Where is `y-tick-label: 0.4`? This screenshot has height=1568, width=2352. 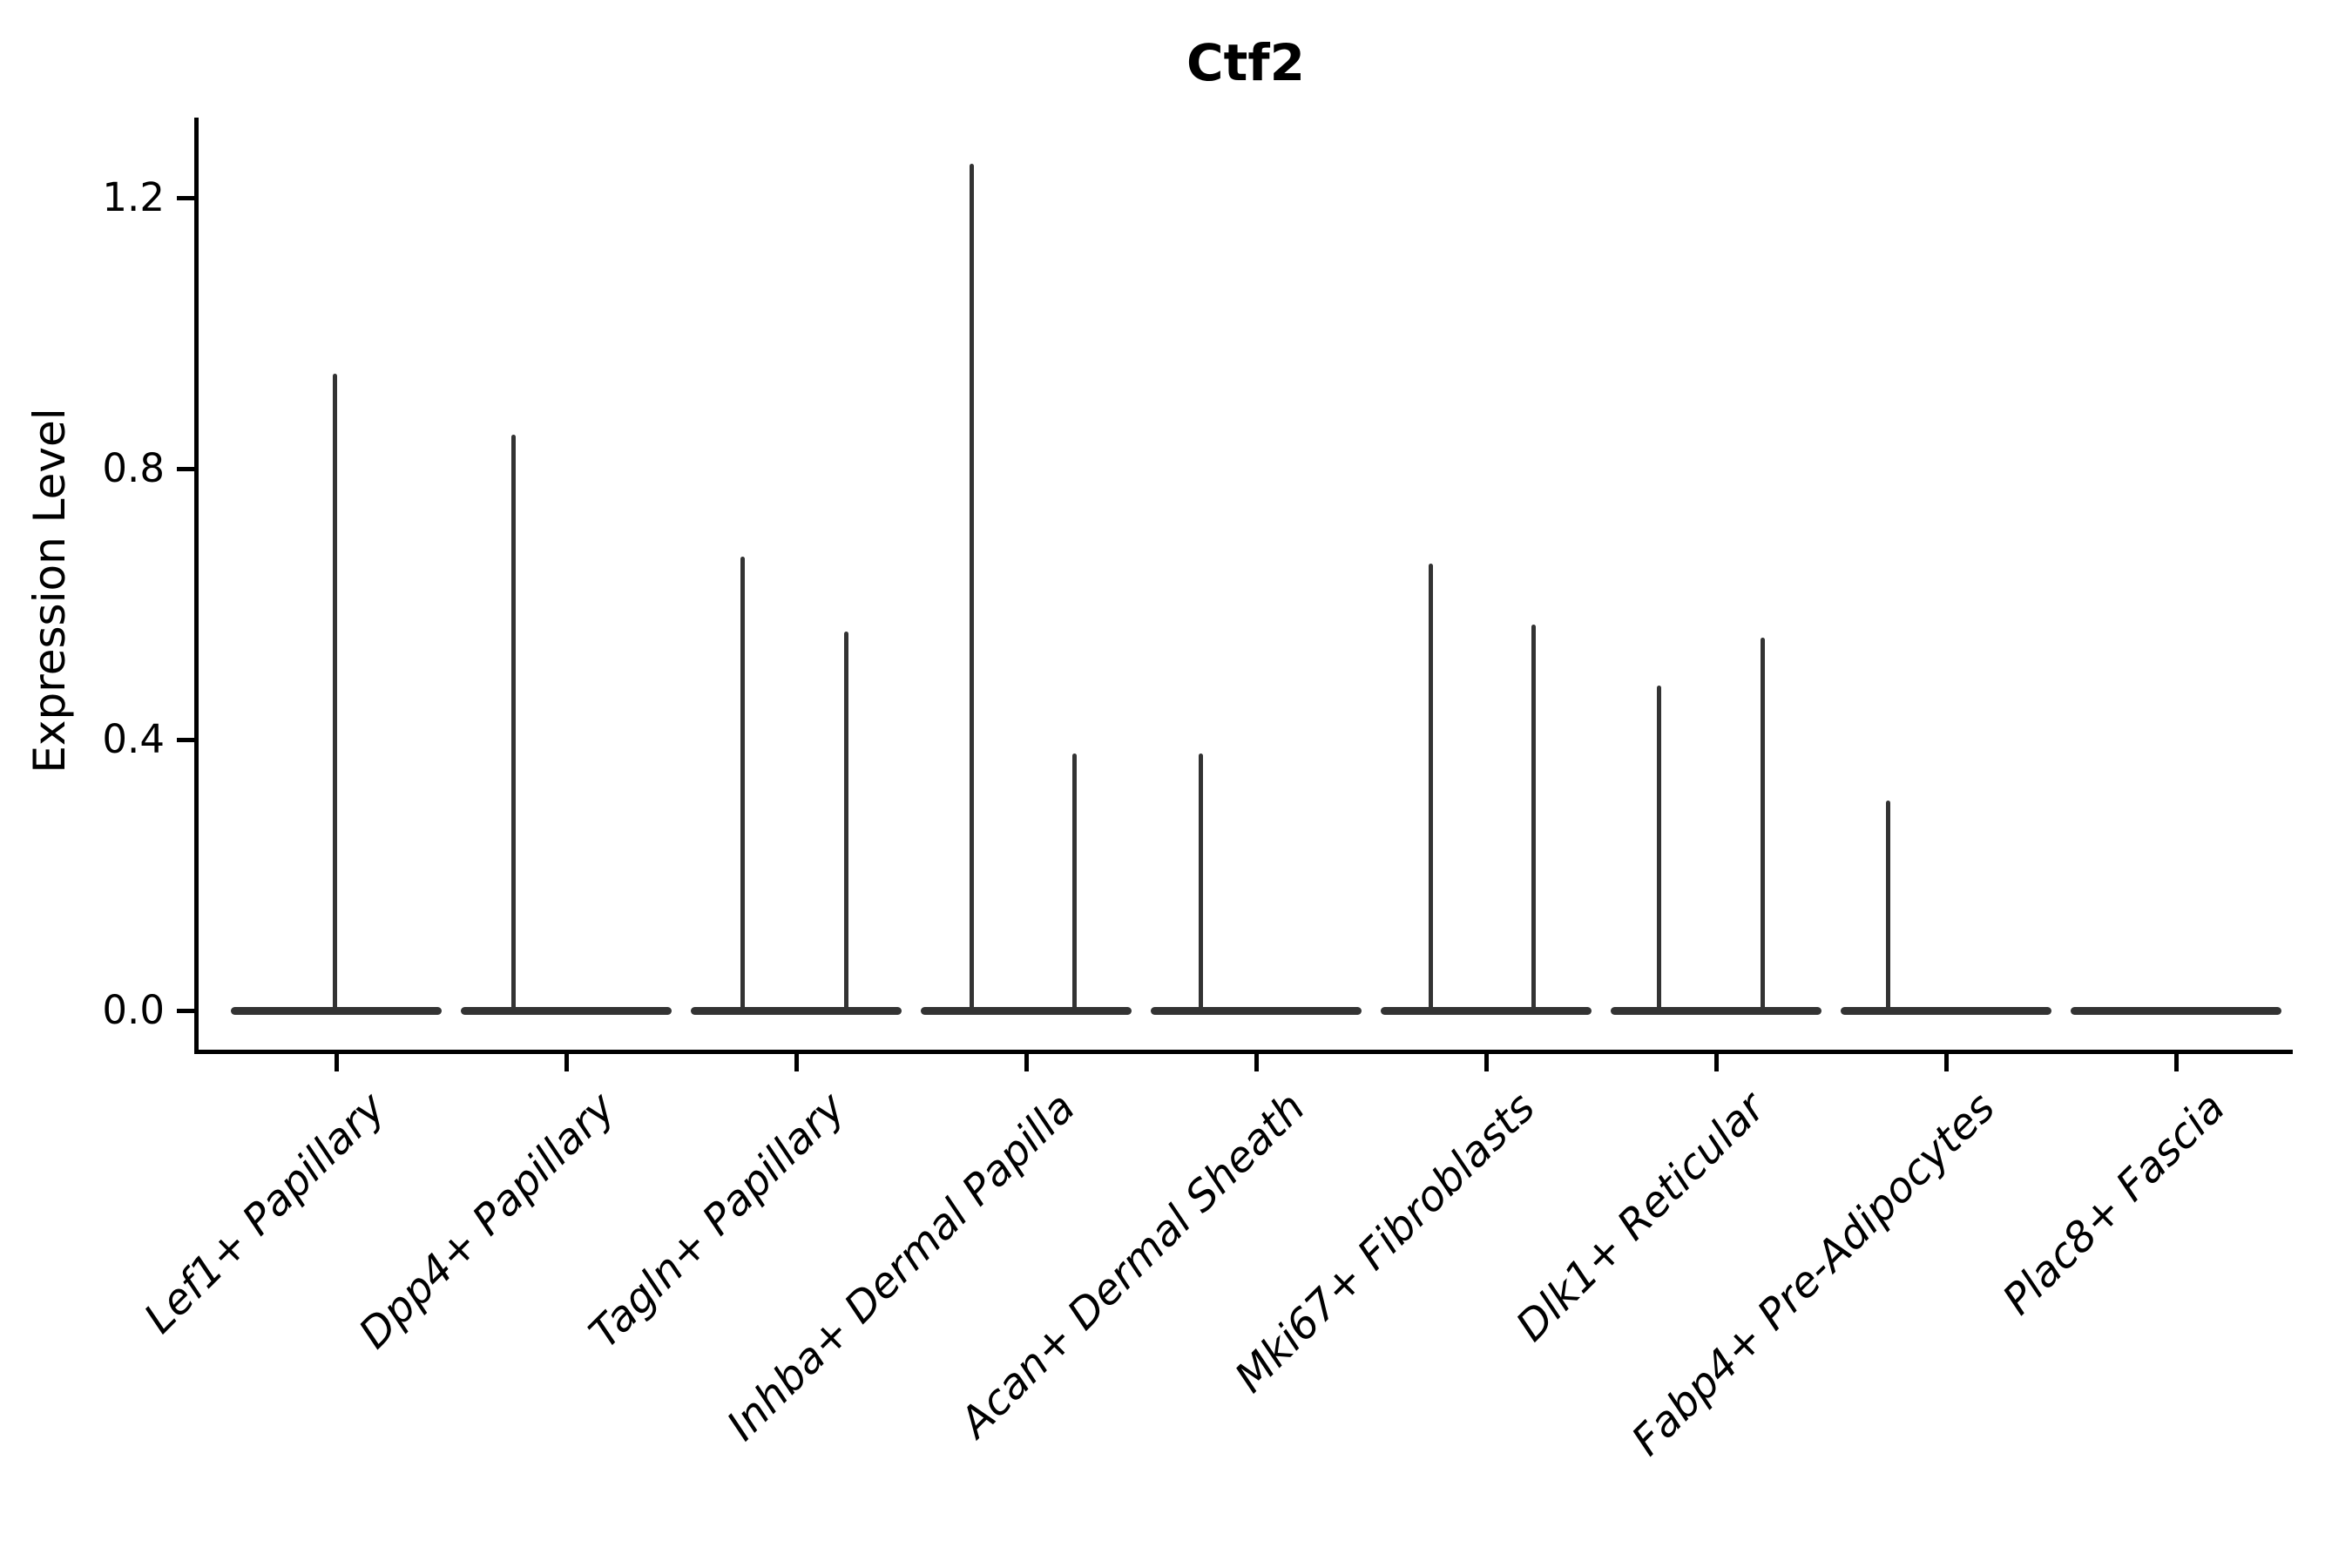
y-tick-label: 0.4 is located at coordinates (134, 739).